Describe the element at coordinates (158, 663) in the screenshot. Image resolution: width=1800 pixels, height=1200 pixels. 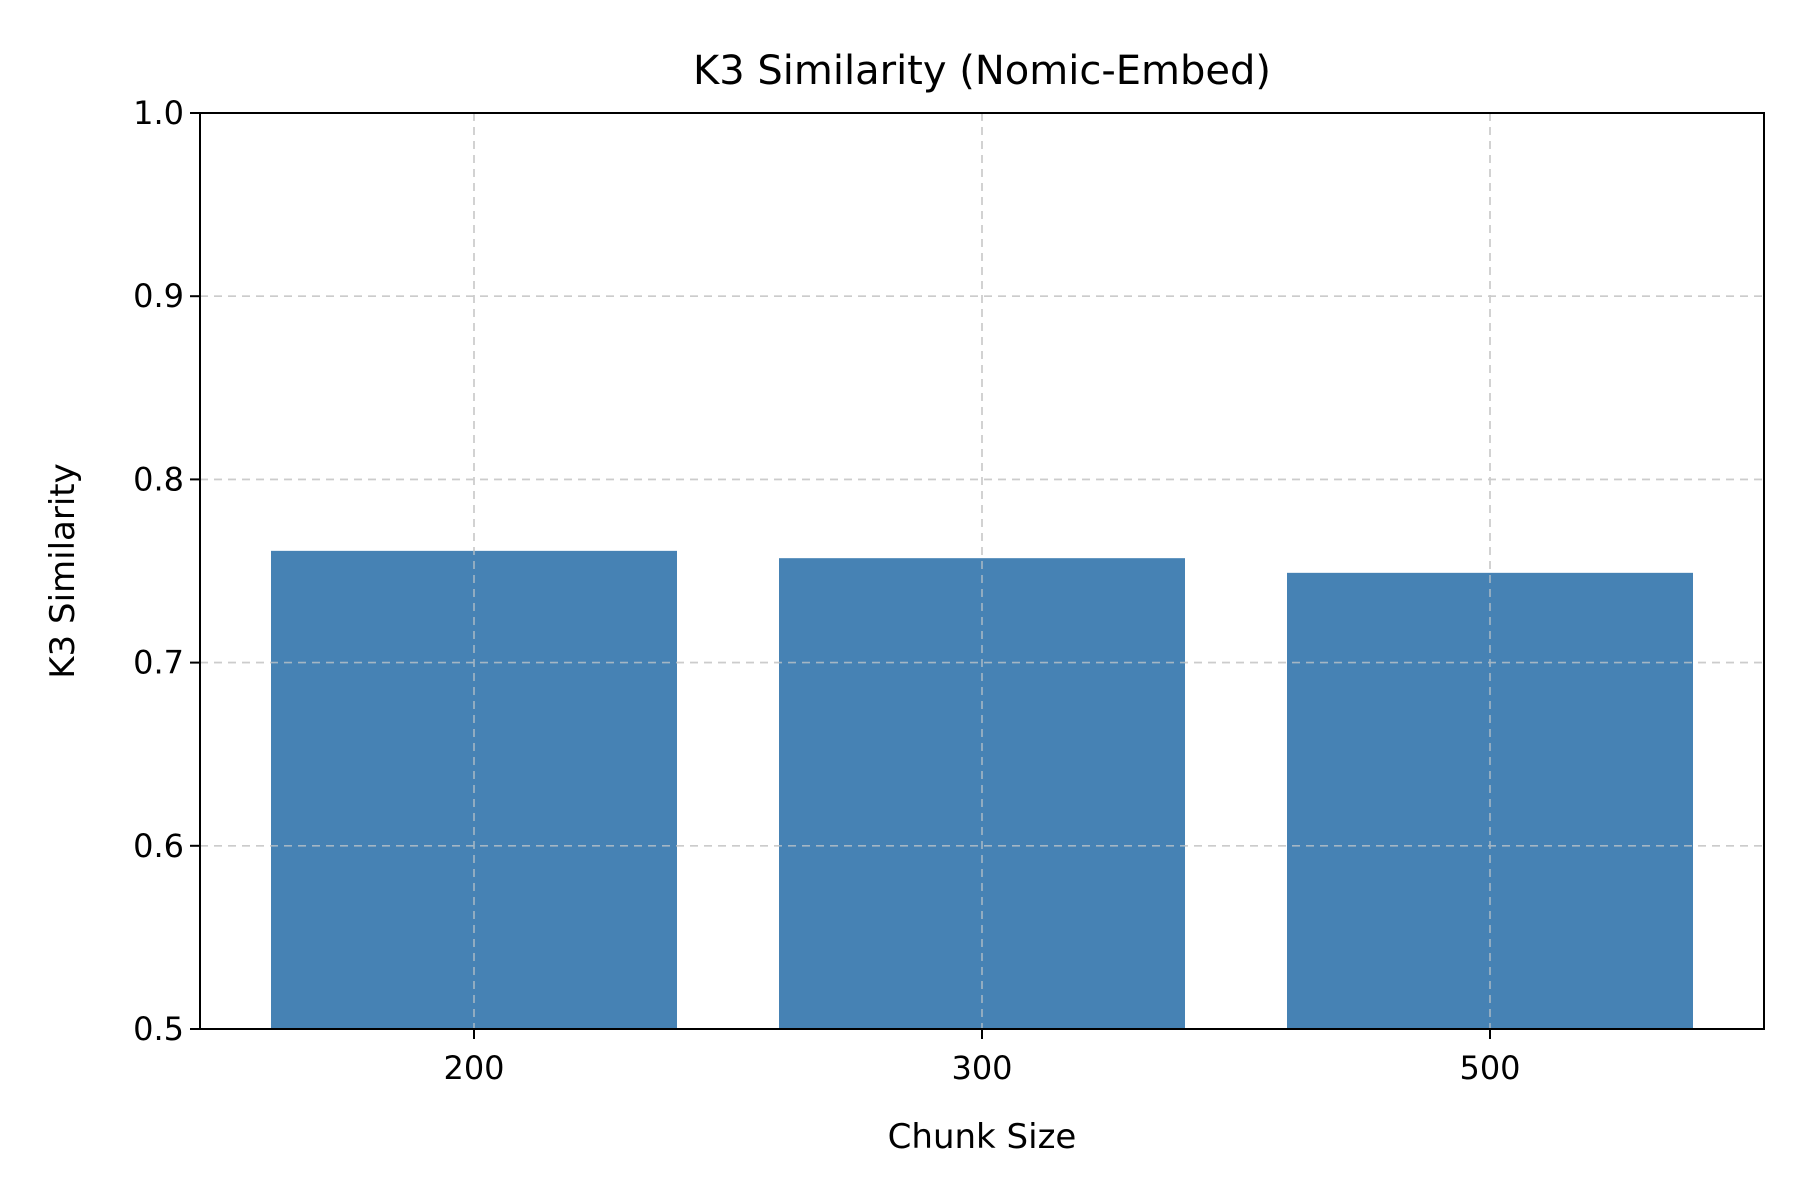
I see `y-tick-label: 0.7` at that location.